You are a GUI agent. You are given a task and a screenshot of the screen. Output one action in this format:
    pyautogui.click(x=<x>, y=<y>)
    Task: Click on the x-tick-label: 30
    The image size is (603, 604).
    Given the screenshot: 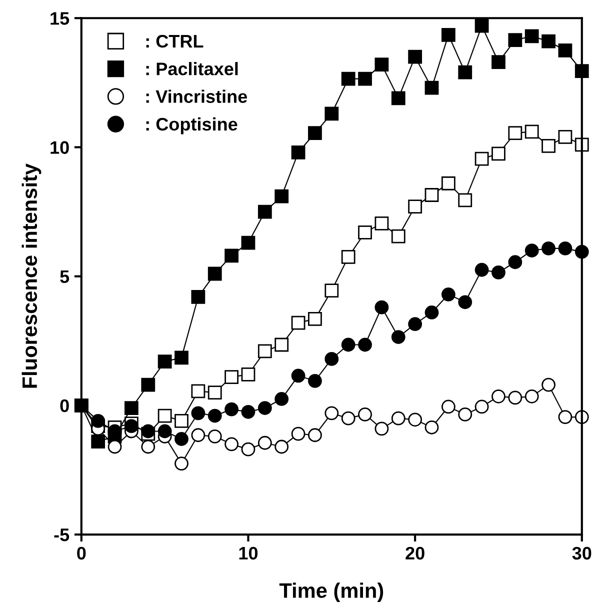 What is the action you would take?
    pyautogui.click(x=582, y=553)
    